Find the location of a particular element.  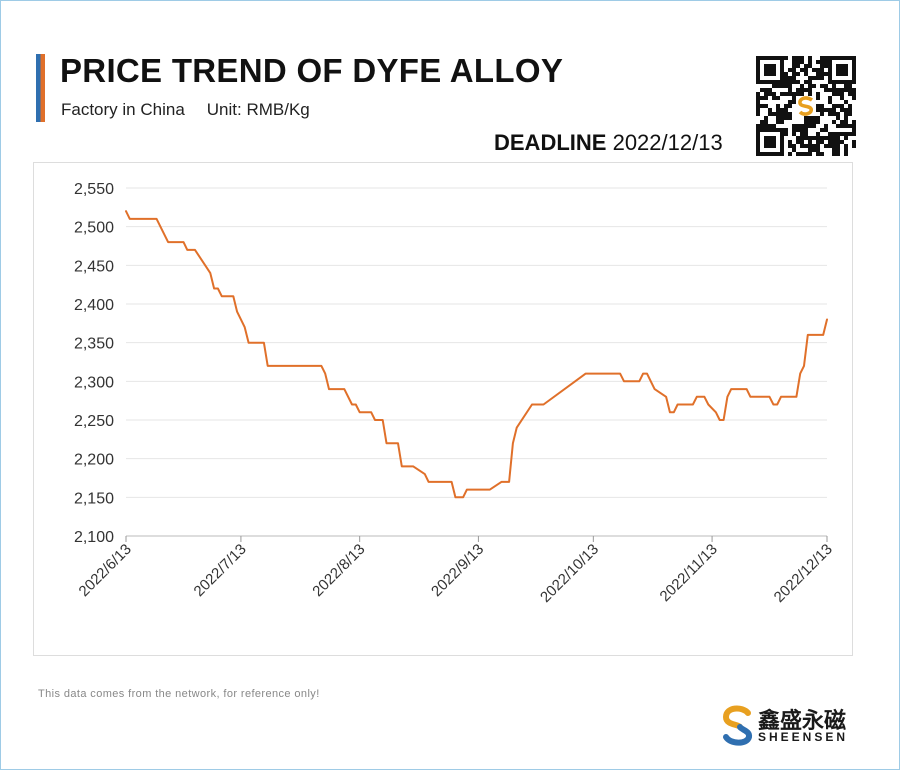

x-tick-label: 2022/8/13 is located at coordinates (338, 570).